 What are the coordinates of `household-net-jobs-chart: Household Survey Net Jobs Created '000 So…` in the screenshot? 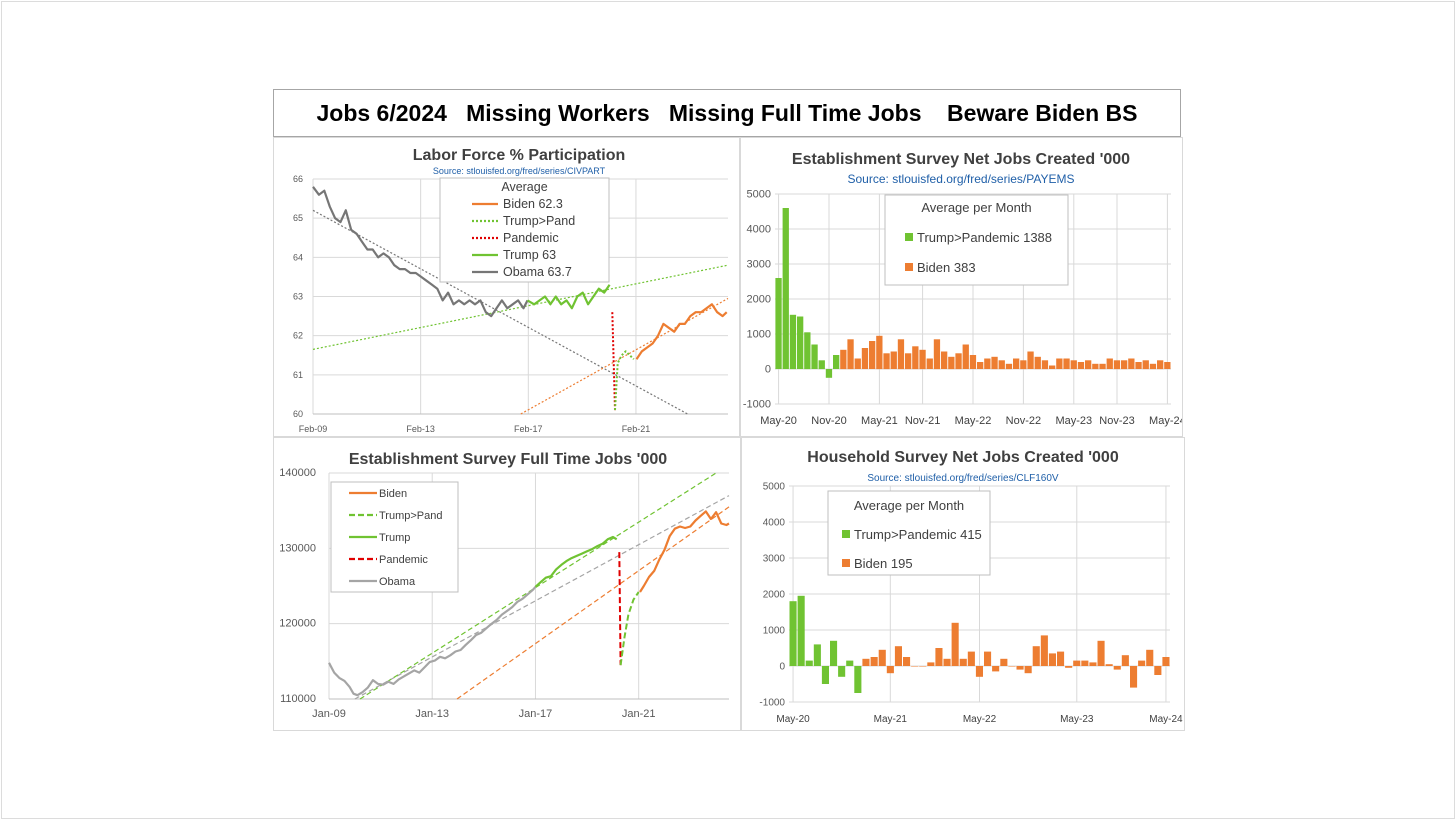 It's located at (971, 587).